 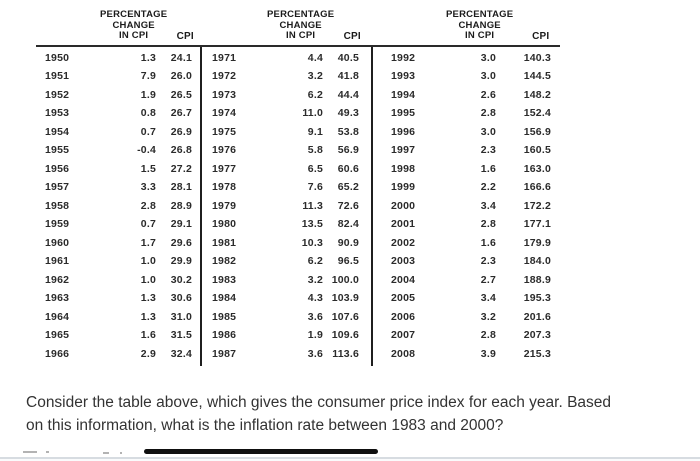 What do you see at coordinates (537, 335) in the screenshot?
I see `cpi-cell: 207.3` at bounding box center [537, 335].